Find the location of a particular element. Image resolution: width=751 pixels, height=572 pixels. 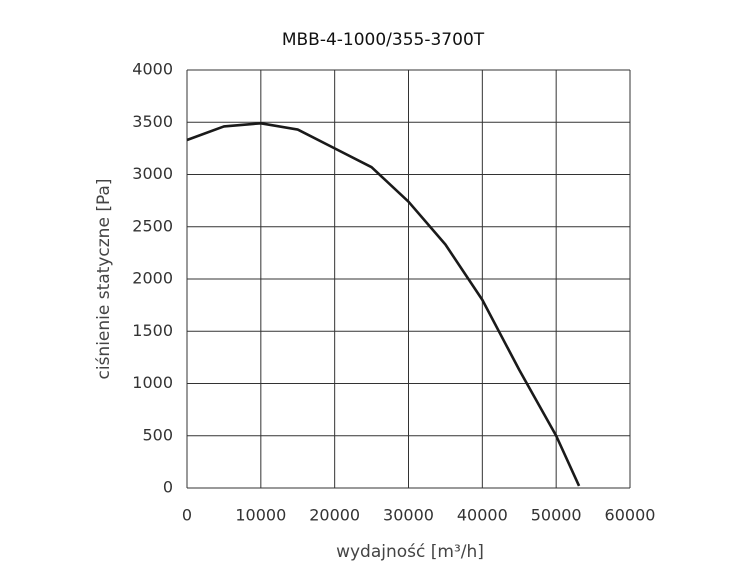

x-axis-label: wydajność [m³/h] is located at coordinates (410, 552).